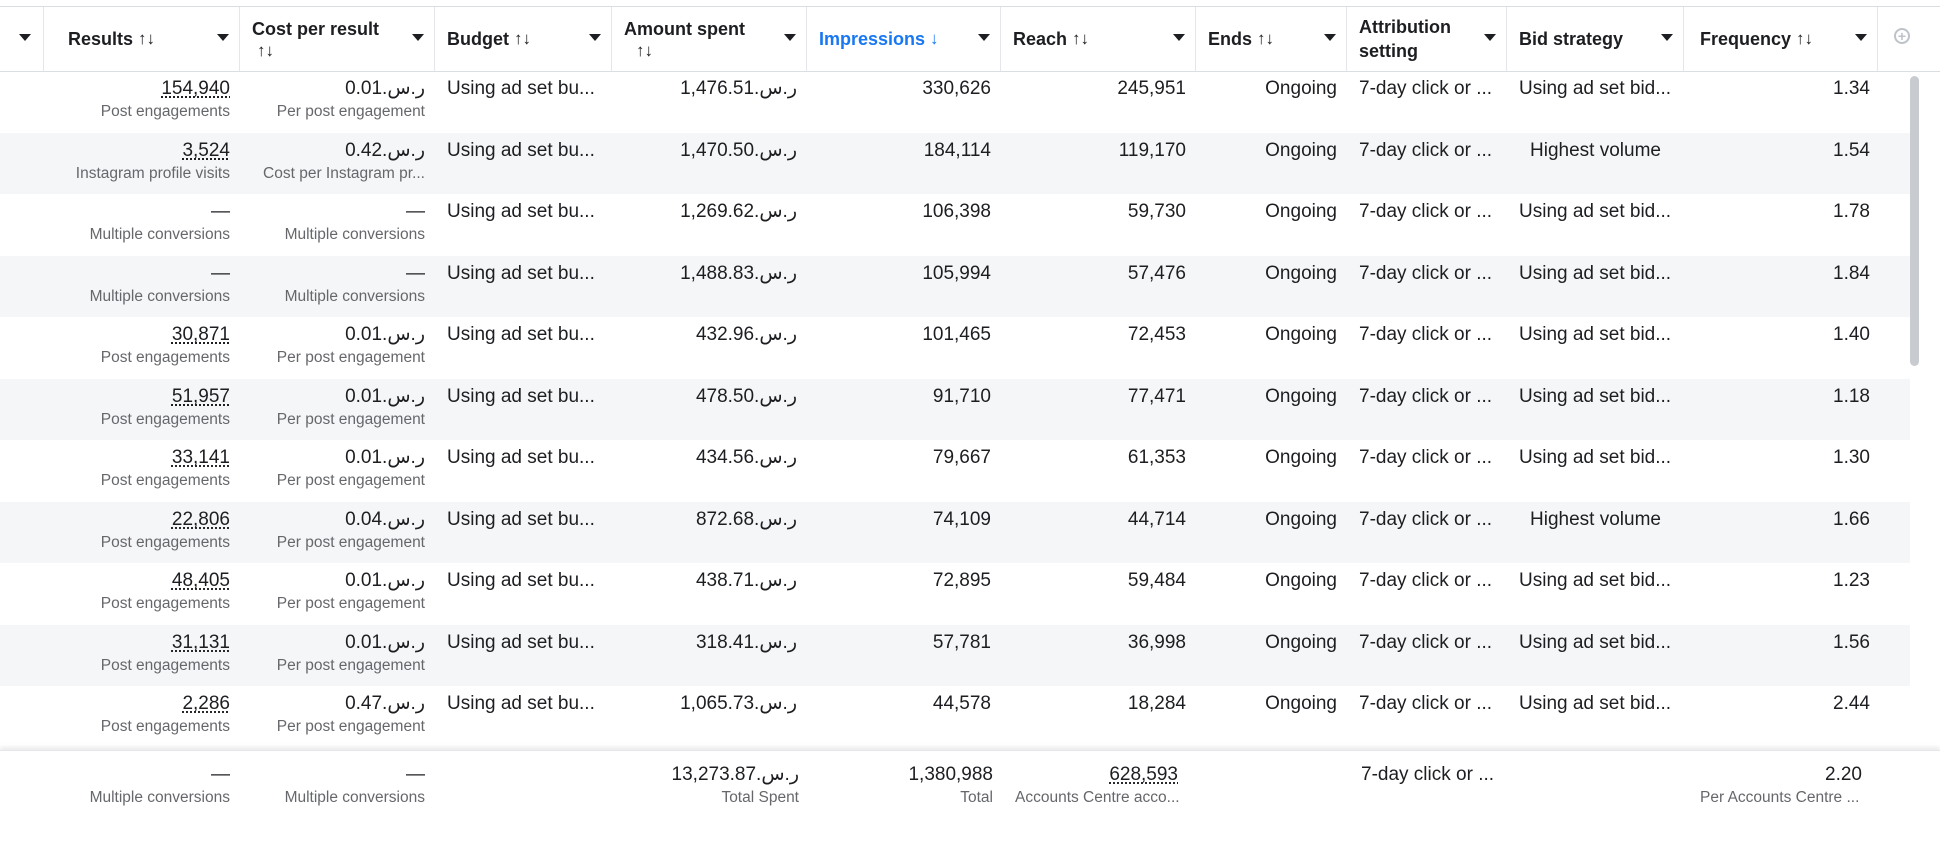 This screenshot has width=1940, height=843. I want to click on reach-value: 57,476, so click(1156, 273).